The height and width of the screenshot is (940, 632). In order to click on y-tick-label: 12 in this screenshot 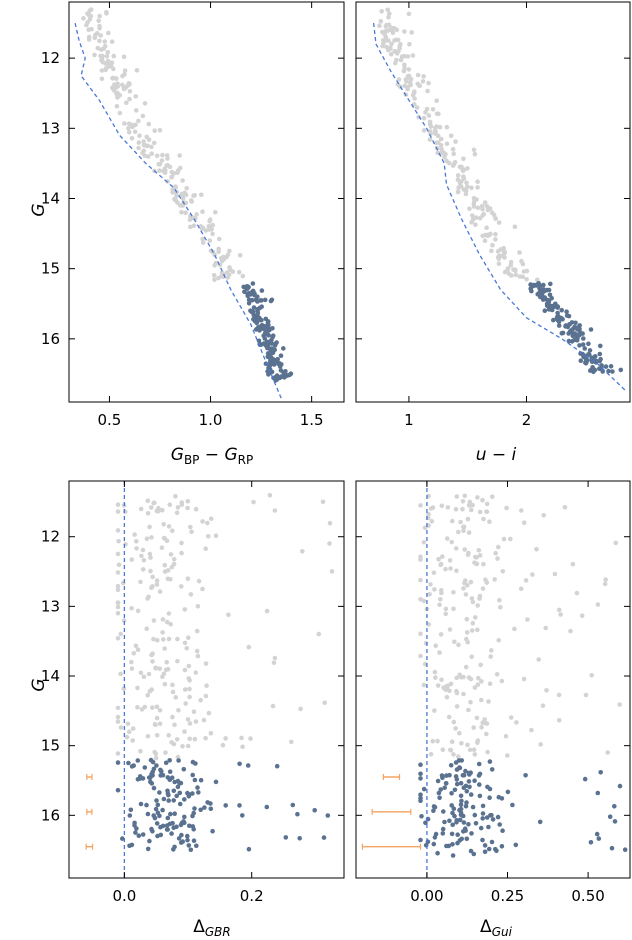, I will do `click(50, 537)`.